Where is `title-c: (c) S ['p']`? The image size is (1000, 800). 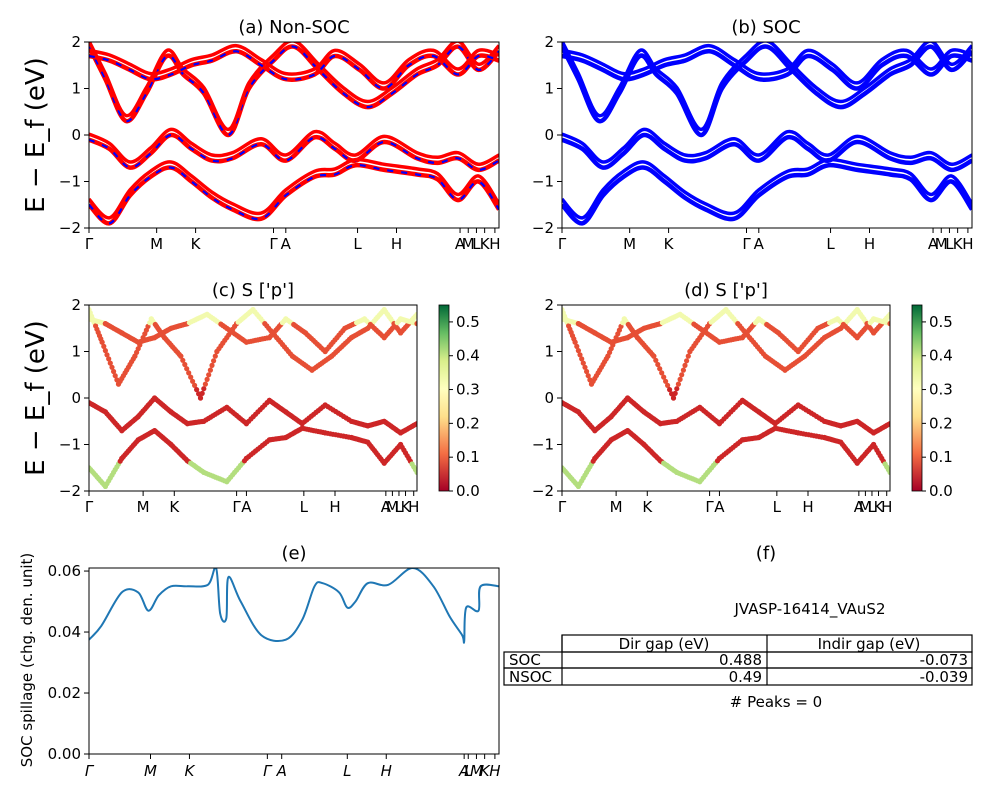
title-c: (c) S ['p'] is located at coordinates (253, 290).